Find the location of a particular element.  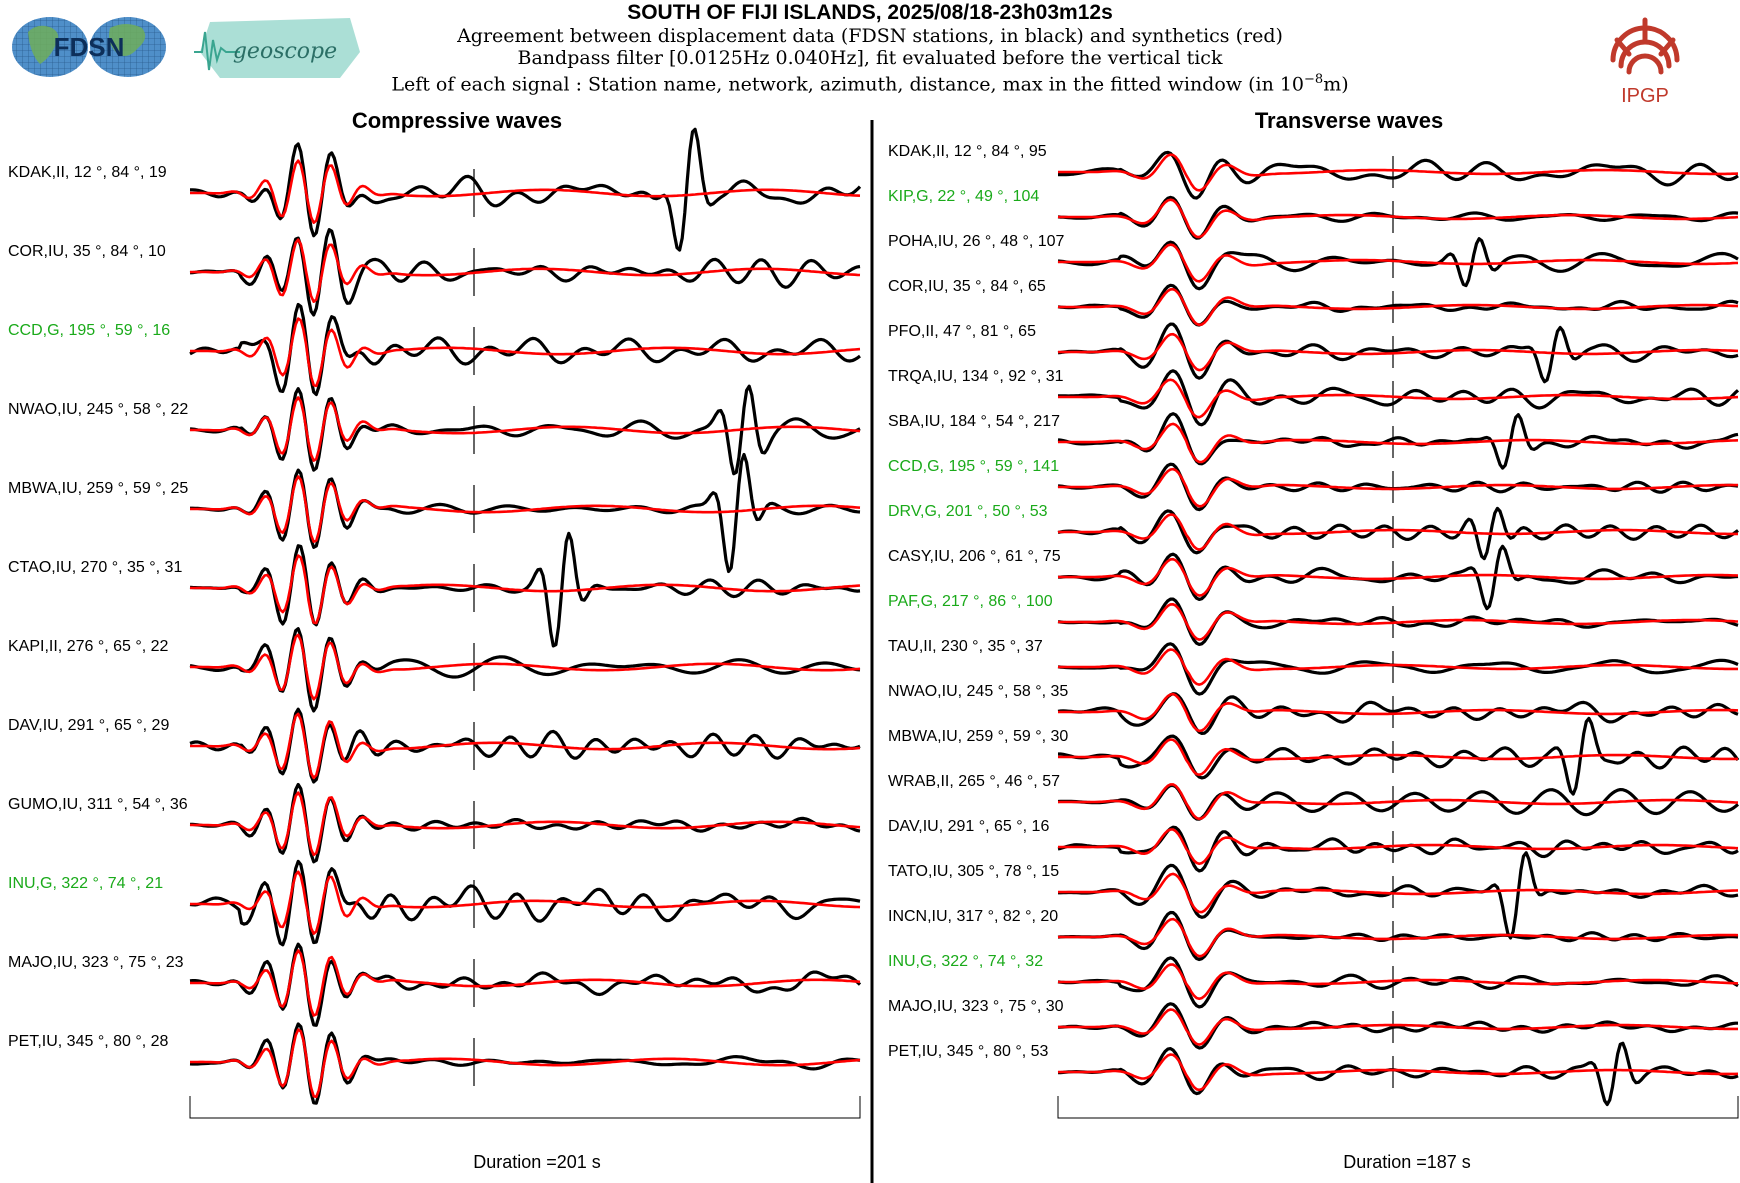

synthetic-trace-tau is located at coordinates (1398, 667).